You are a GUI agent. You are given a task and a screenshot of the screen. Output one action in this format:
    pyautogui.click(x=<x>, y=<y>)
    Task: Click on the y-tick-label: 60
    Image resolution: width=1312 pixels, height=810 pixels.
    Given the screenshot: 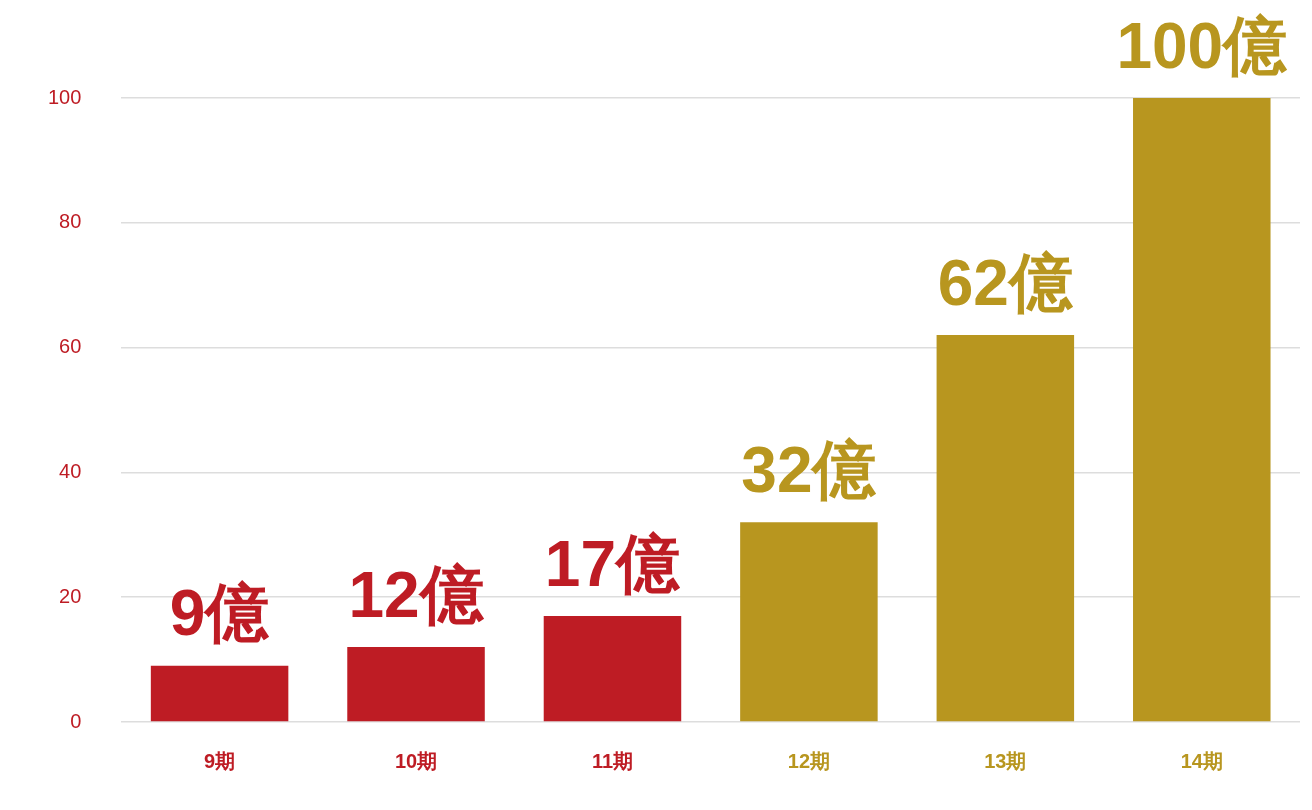 What is the action you would take?
    pyautogui.click(x=70, y=346)
    